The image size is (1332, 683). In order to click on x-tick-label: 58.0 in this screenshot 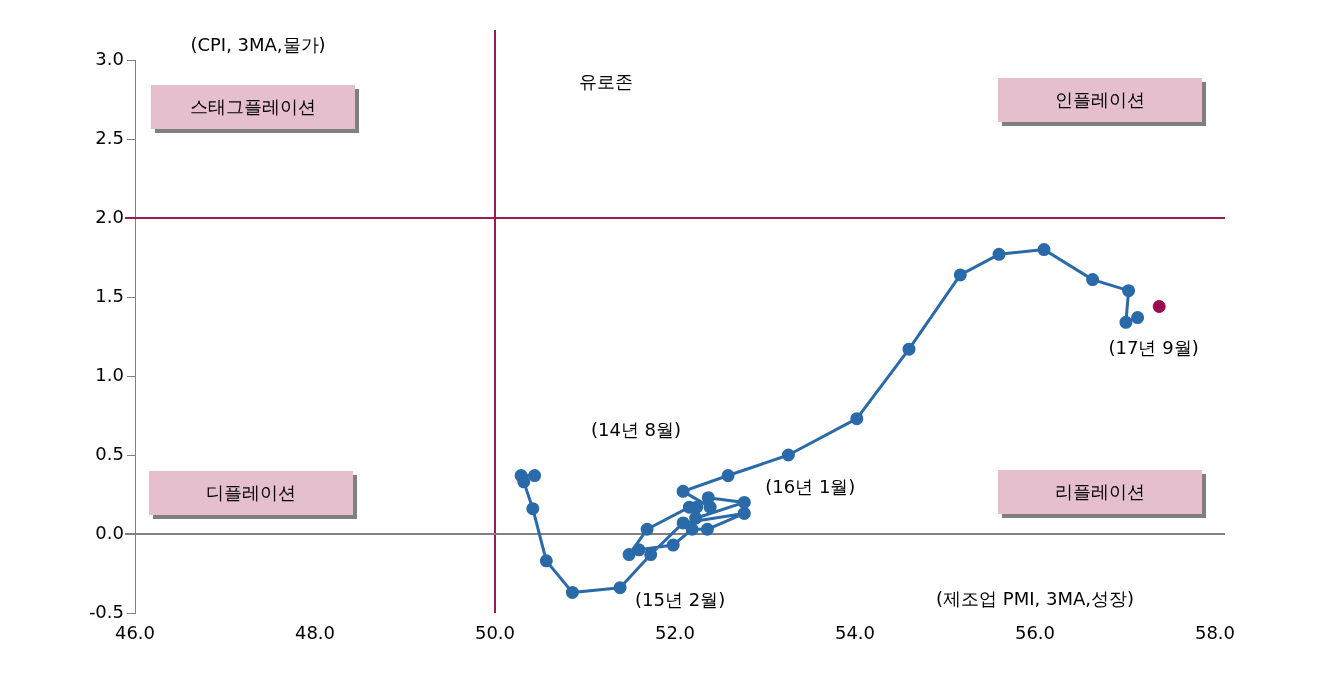, I will do `click(1215, 633)`.